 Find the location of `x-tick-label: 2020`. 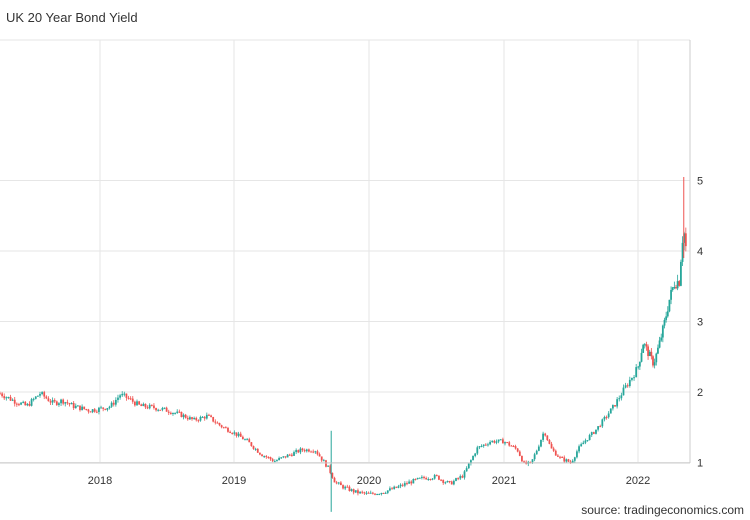

x-tick-label: 2020 is located at coordinates (369, 481).